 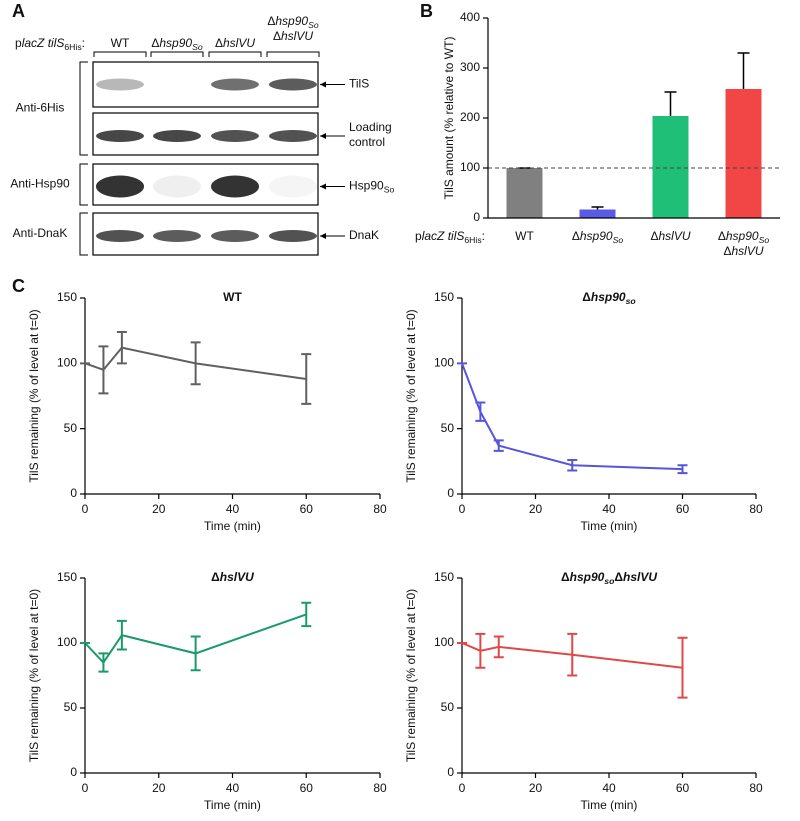 What do you see at coordinates (683, 788) in the screenshot?
I see `x-tick-label: 60` at bounding box center [683, 788].